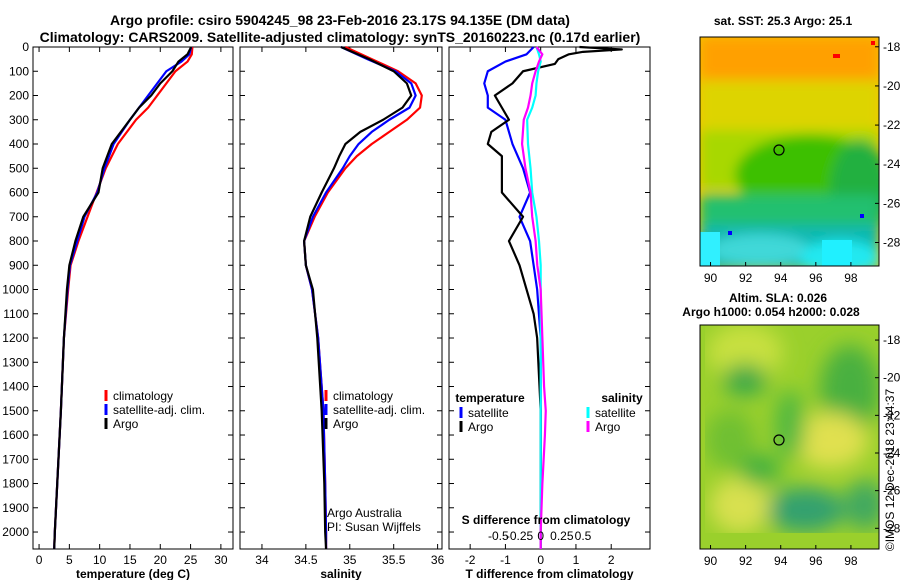 The image size is (900, 580). What do you see at coordinates (622, 398) in the screenshot?
I see `legend-title-salinity: salinity` at bounding box center [622, 398].